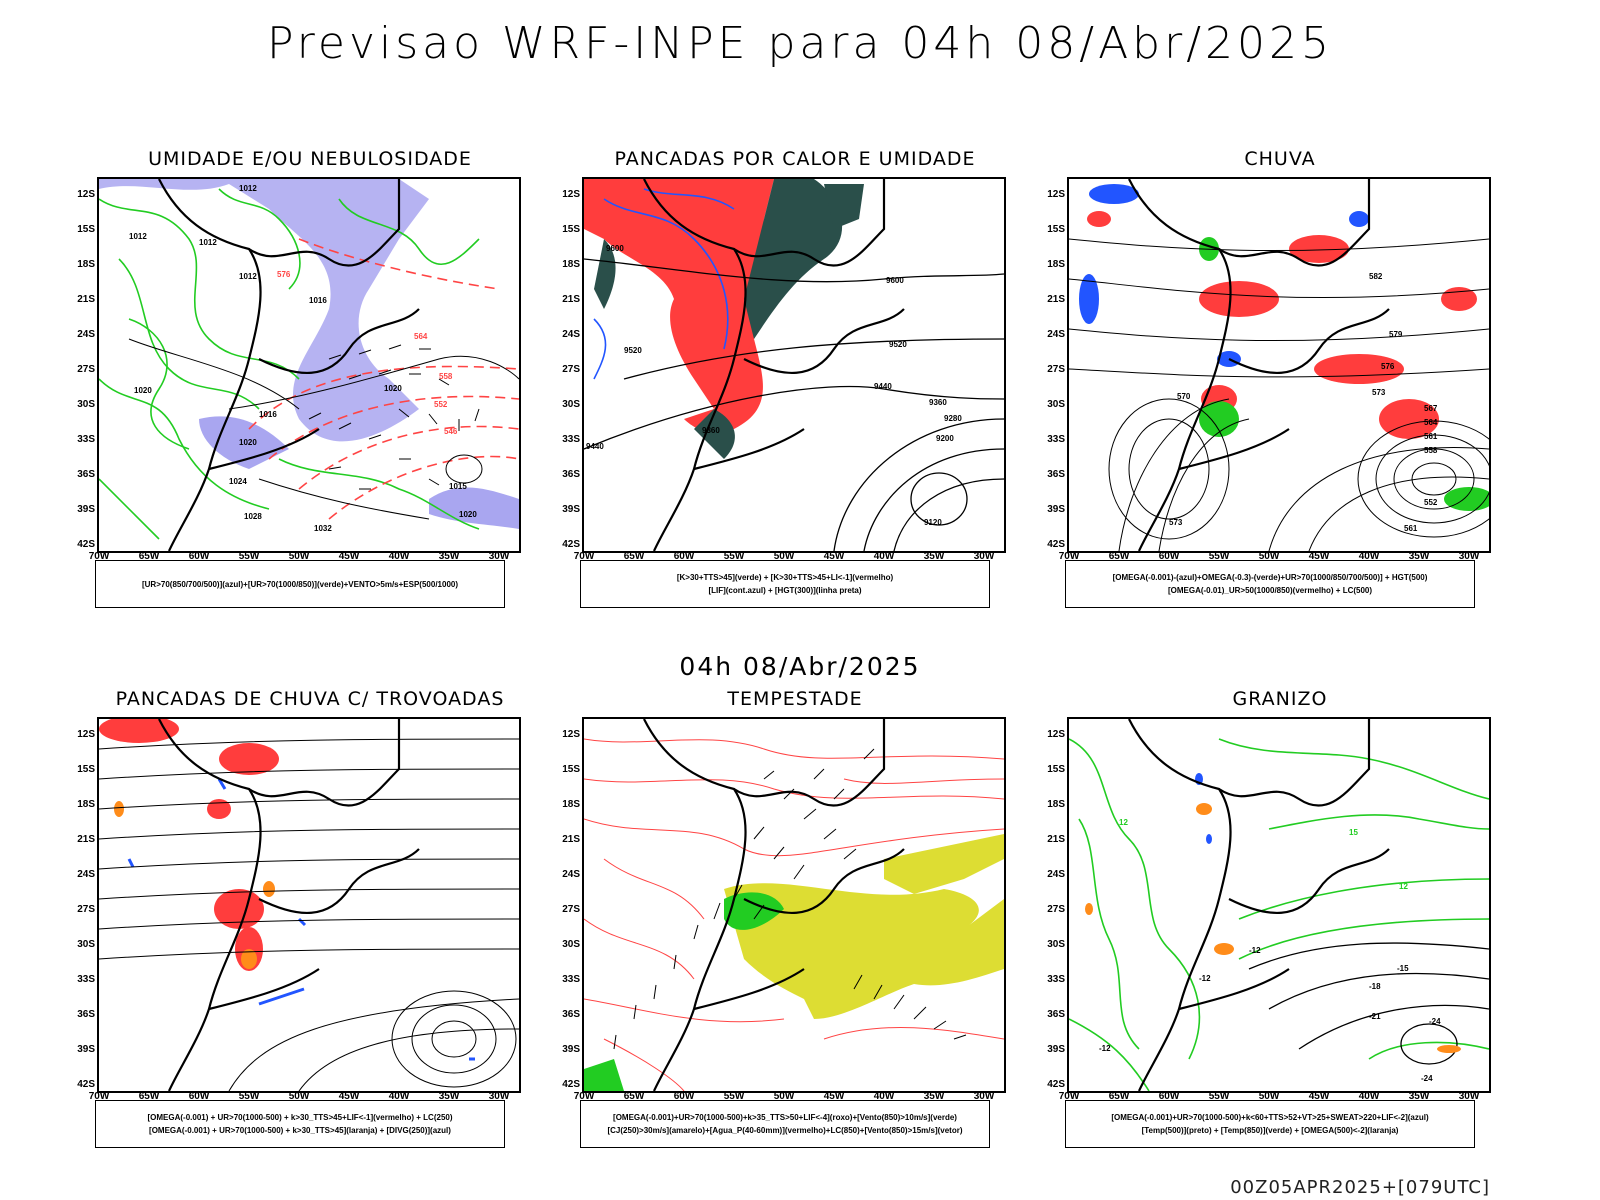 The height and width of the screenshot is (1200, 1600). I want to click on green-contours, so click(289, 364).